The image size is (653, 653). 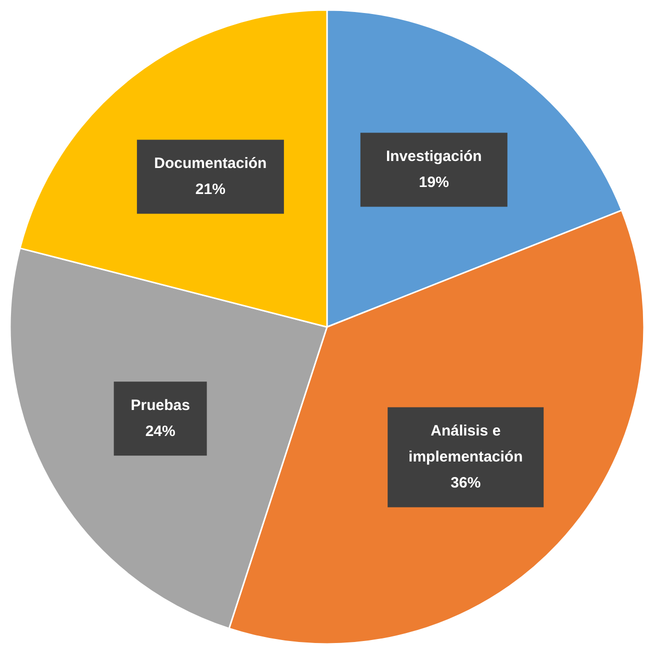 What do you see at coordinates (160, 431) in the screenshot?
I see `data-label: 24%` at bounding box center [160, 431].